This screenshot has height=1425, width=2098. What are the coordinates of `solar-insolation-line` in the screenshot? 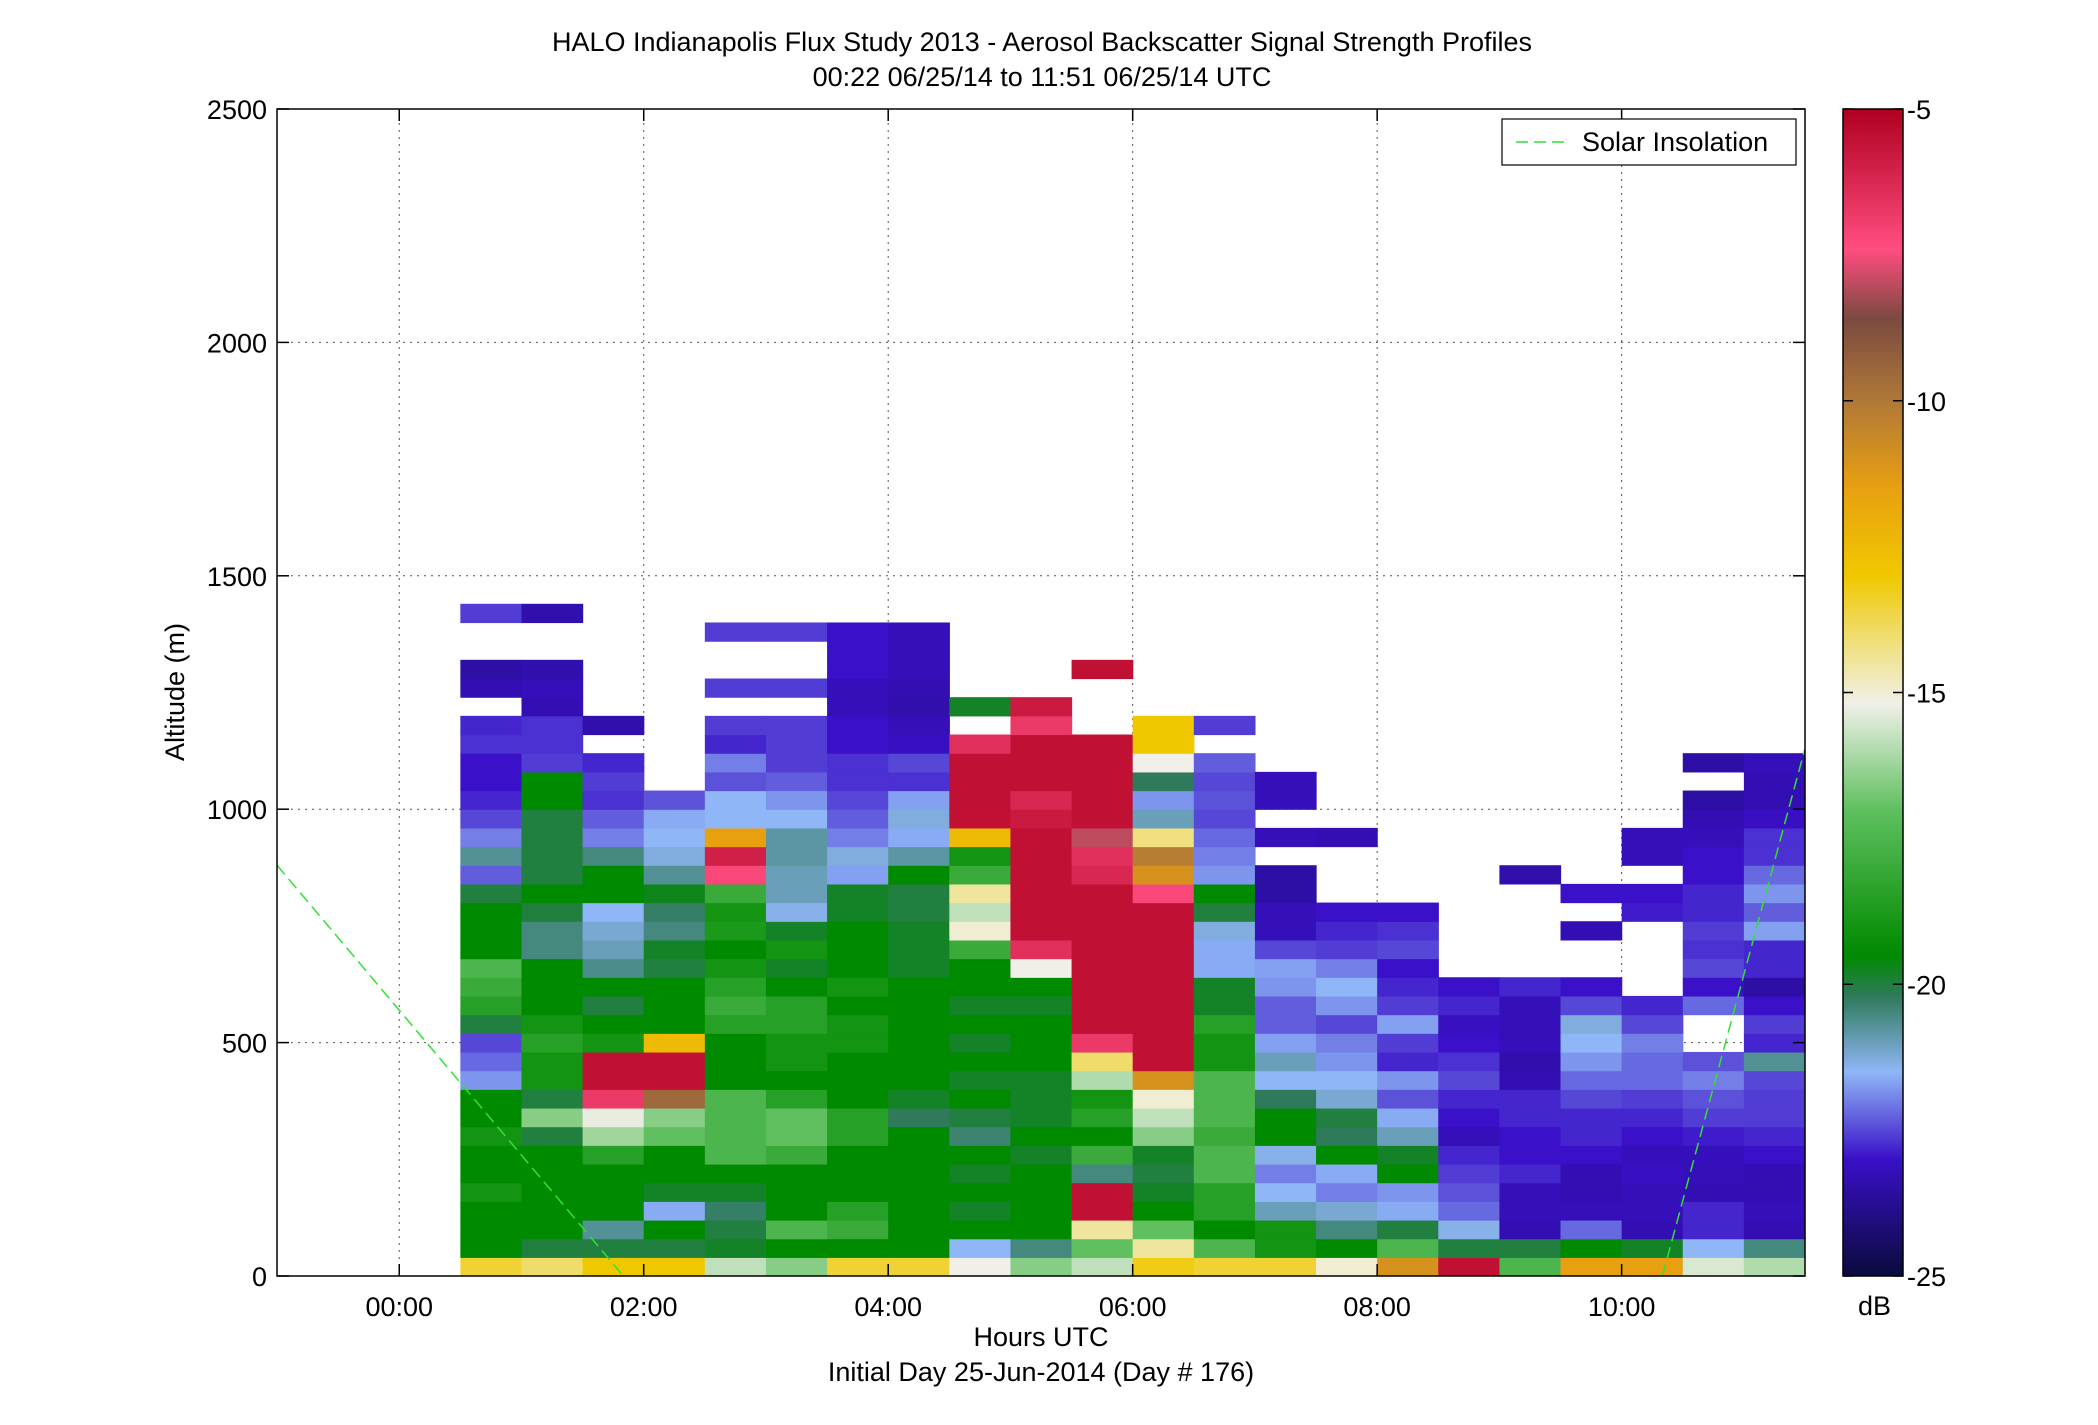 It's located at (1733, 1012).